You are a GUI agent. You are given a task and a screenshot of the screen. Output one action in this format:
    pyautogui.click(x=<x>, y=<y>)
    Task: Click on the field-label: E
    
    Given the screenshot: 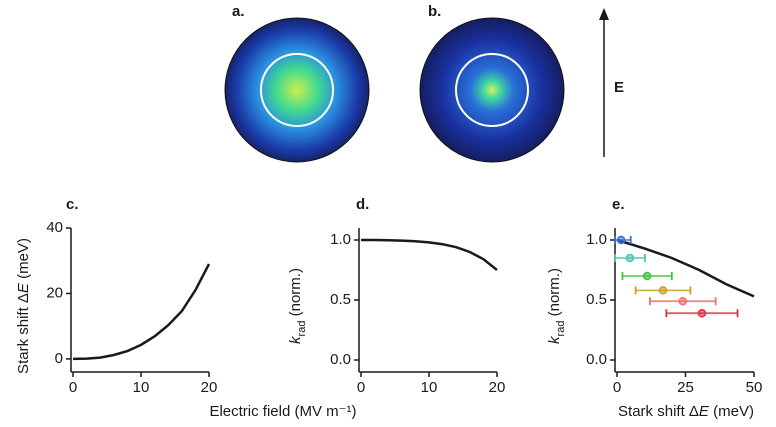 What is the action you would take?
    pyautogui.click(x=619, y=87)
    